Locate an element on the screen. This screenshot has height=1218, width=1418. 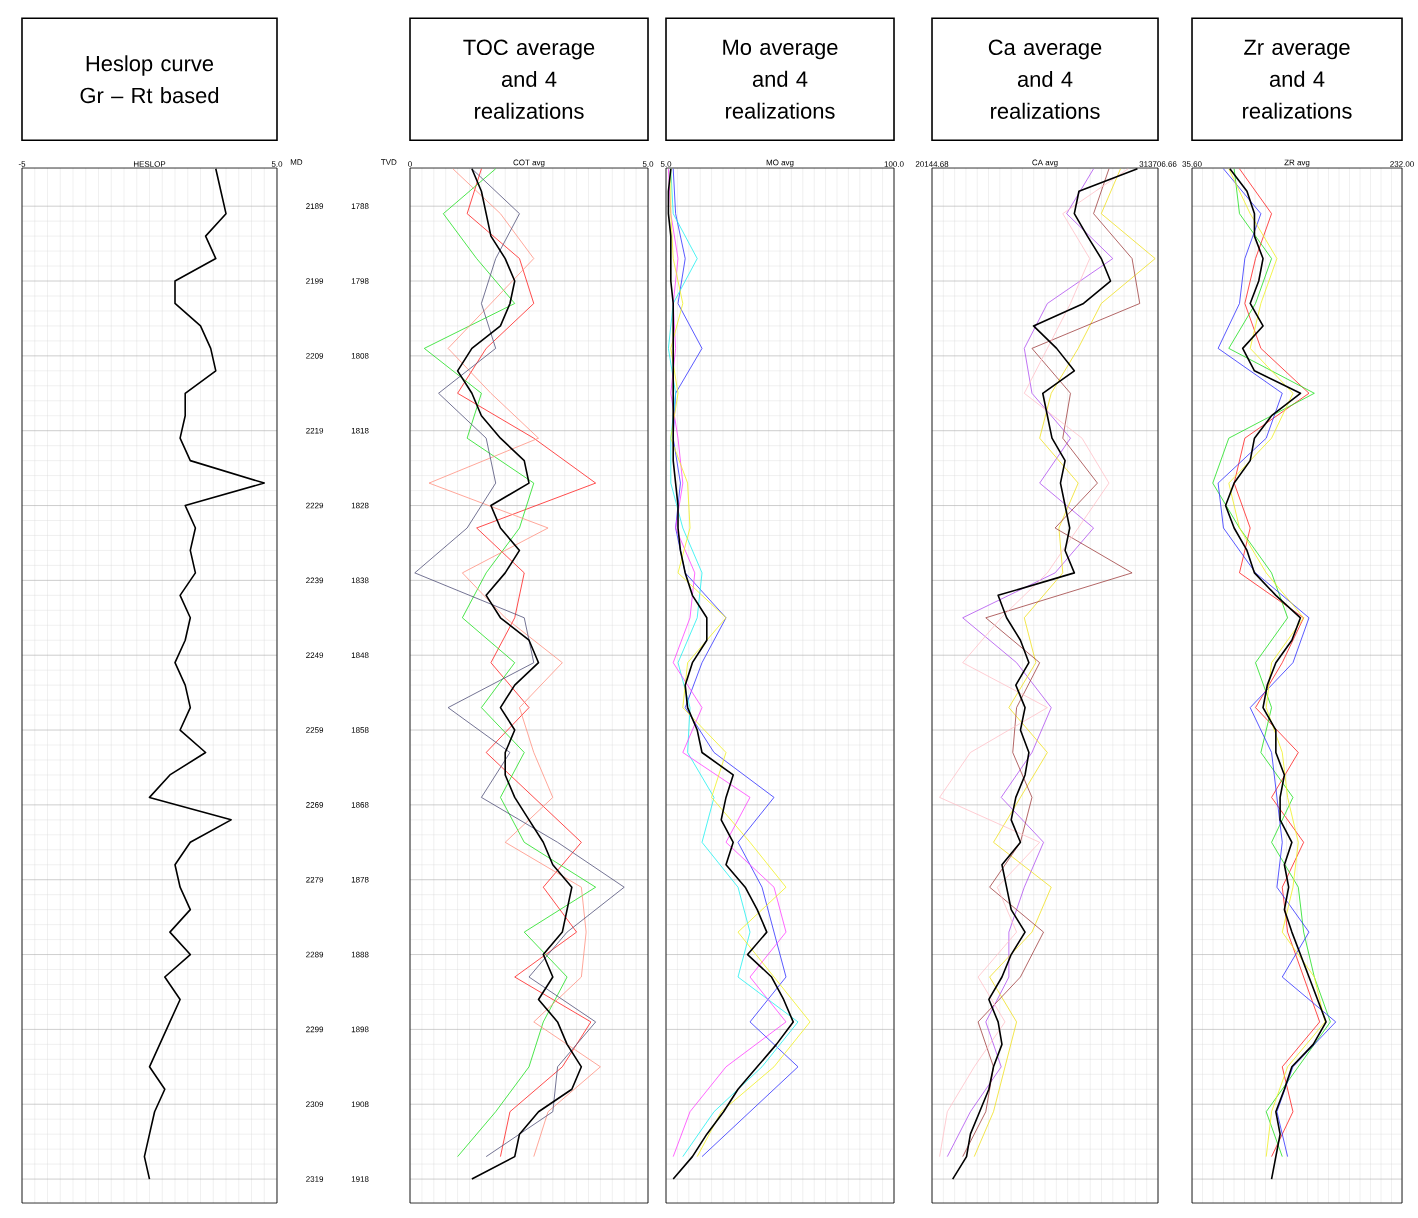
chart-title: Heslop curve Gr – Rt based is located at coordinates (149, 79).